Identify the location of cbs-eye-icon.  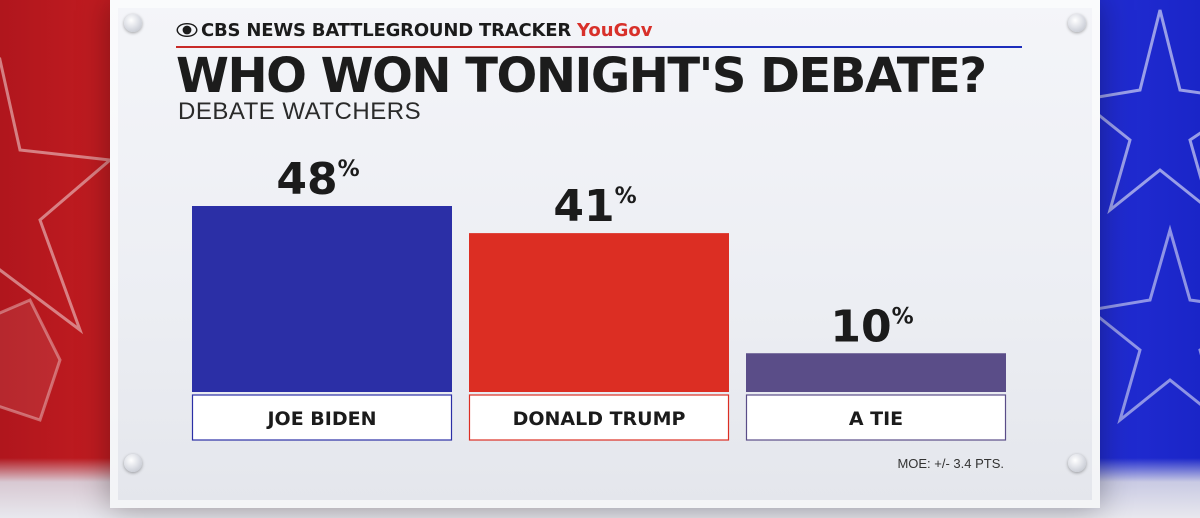
(187, 30).